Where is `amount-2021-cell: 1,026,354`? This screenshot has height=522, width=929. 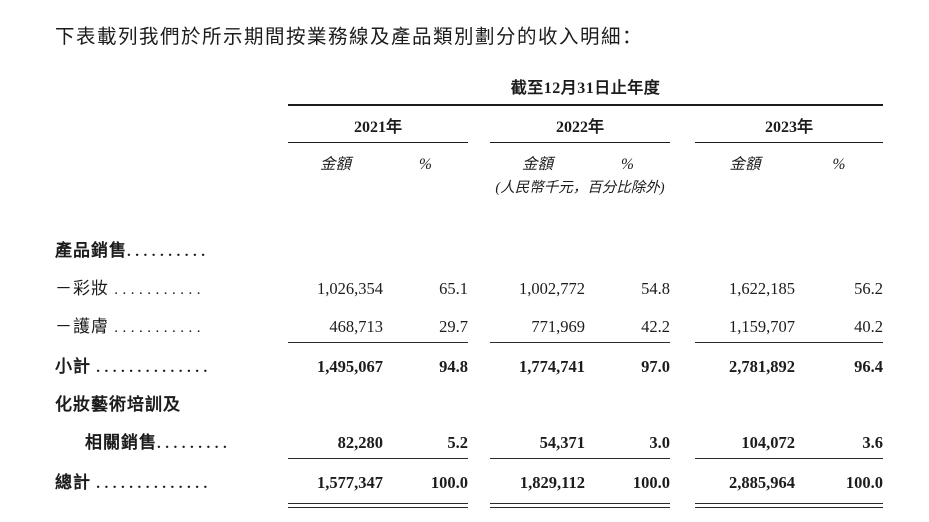
amount-2021-cell: 1,026,354 is located at coordinates (350, 288).